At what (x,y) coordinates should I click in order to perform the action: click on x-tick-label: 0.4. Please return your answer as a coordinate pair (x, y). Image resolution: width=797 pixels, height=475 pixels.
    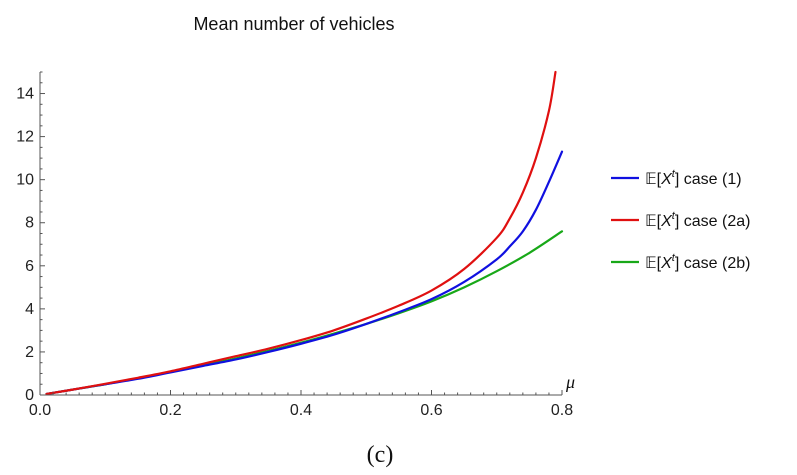
    Looking at the image, I should click on (301, 410).